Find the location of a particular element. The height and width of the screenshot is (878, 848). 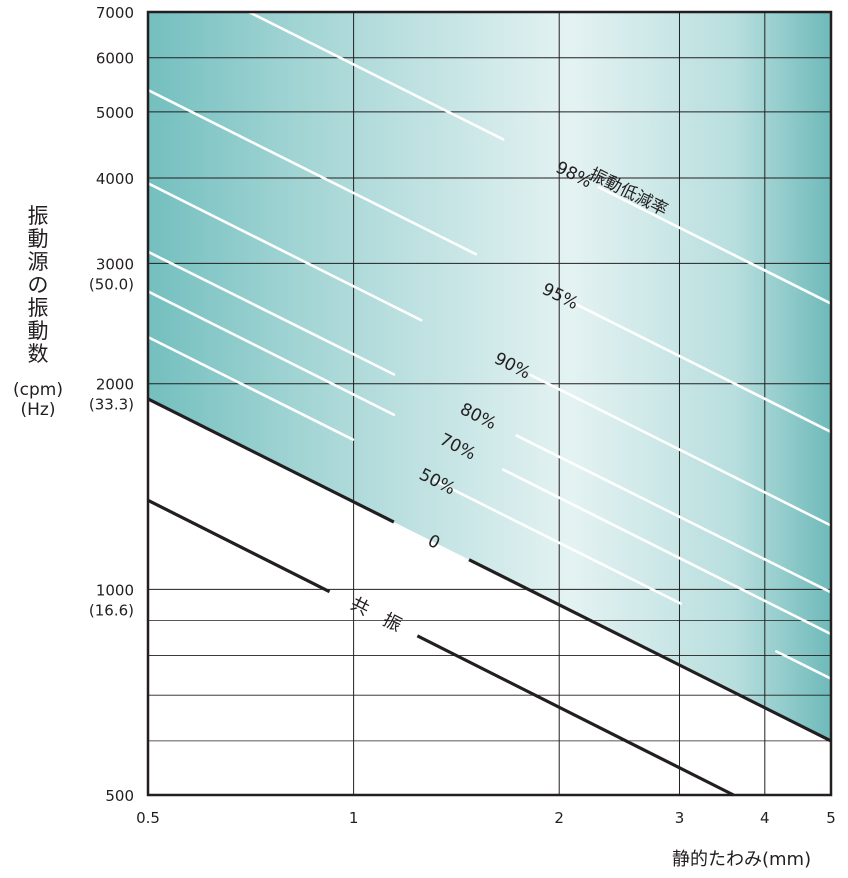

y-tick-label-5000: 5000 is located at coordinates (115, 113).